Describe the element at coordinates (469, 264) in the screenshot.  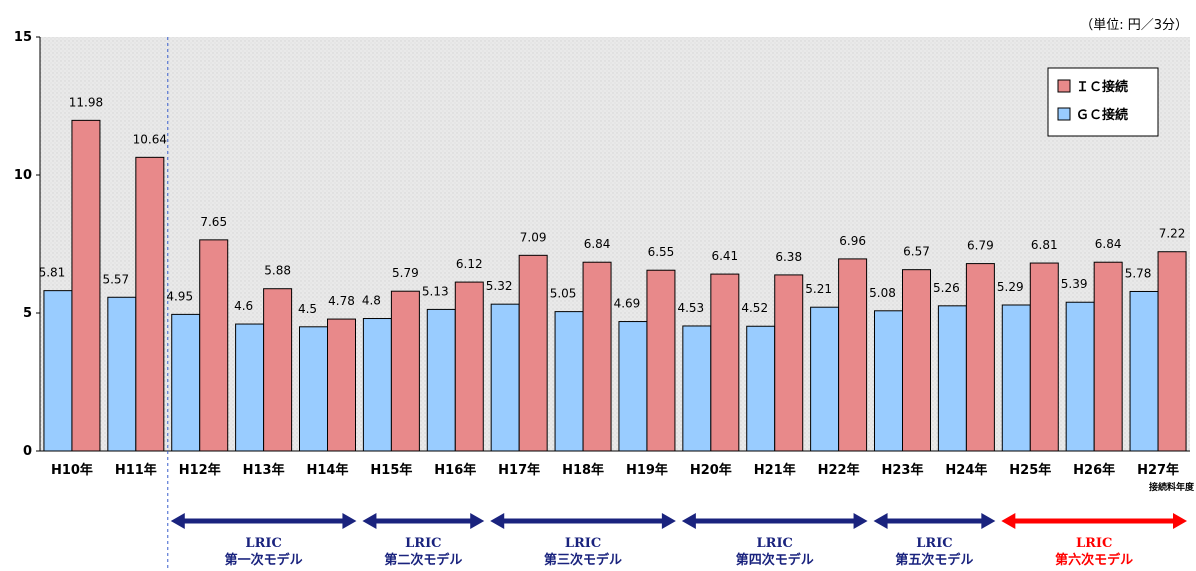
I see `data-label-ic-6: 6.12` at that location.